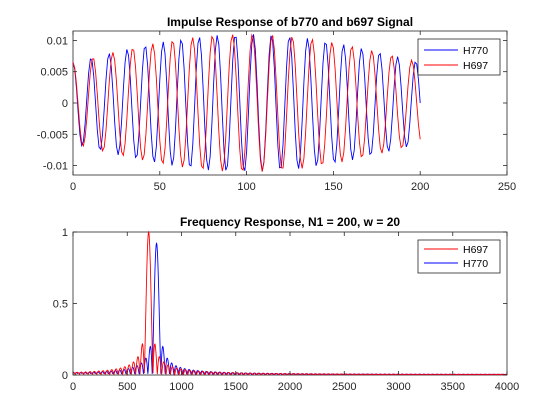  What do you see at coordinates (290, 22) in the screenshot?
I see `impulse-title: Impulse Response of b770 and b697 Signal` at bounding box center [290, 22].